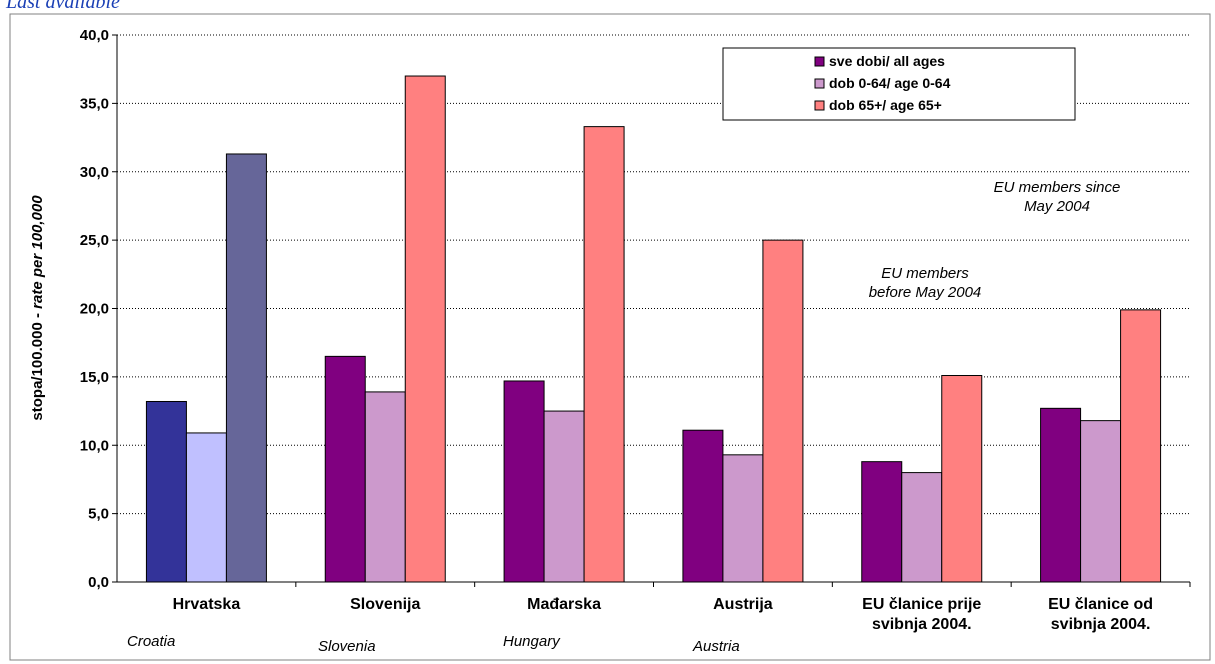 The image size is (1215, 664). What do you see at coordinates (94, 240) in the screenshot?
I see `y-tick-label: 25,0` at bounding box center [94, 240].